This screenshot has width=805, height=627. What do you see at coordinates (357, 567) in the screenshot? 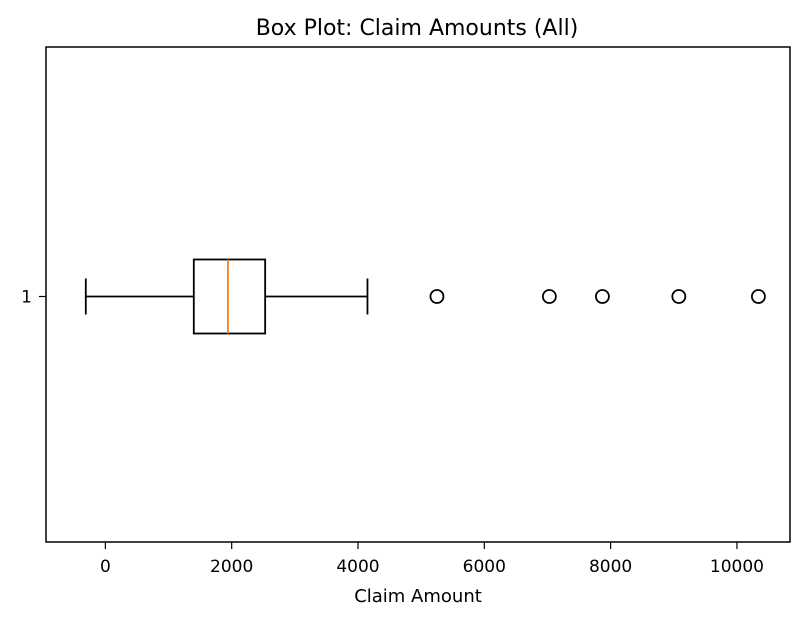
I see `x-tick-label: 4000` at bounding box center [357, 567].